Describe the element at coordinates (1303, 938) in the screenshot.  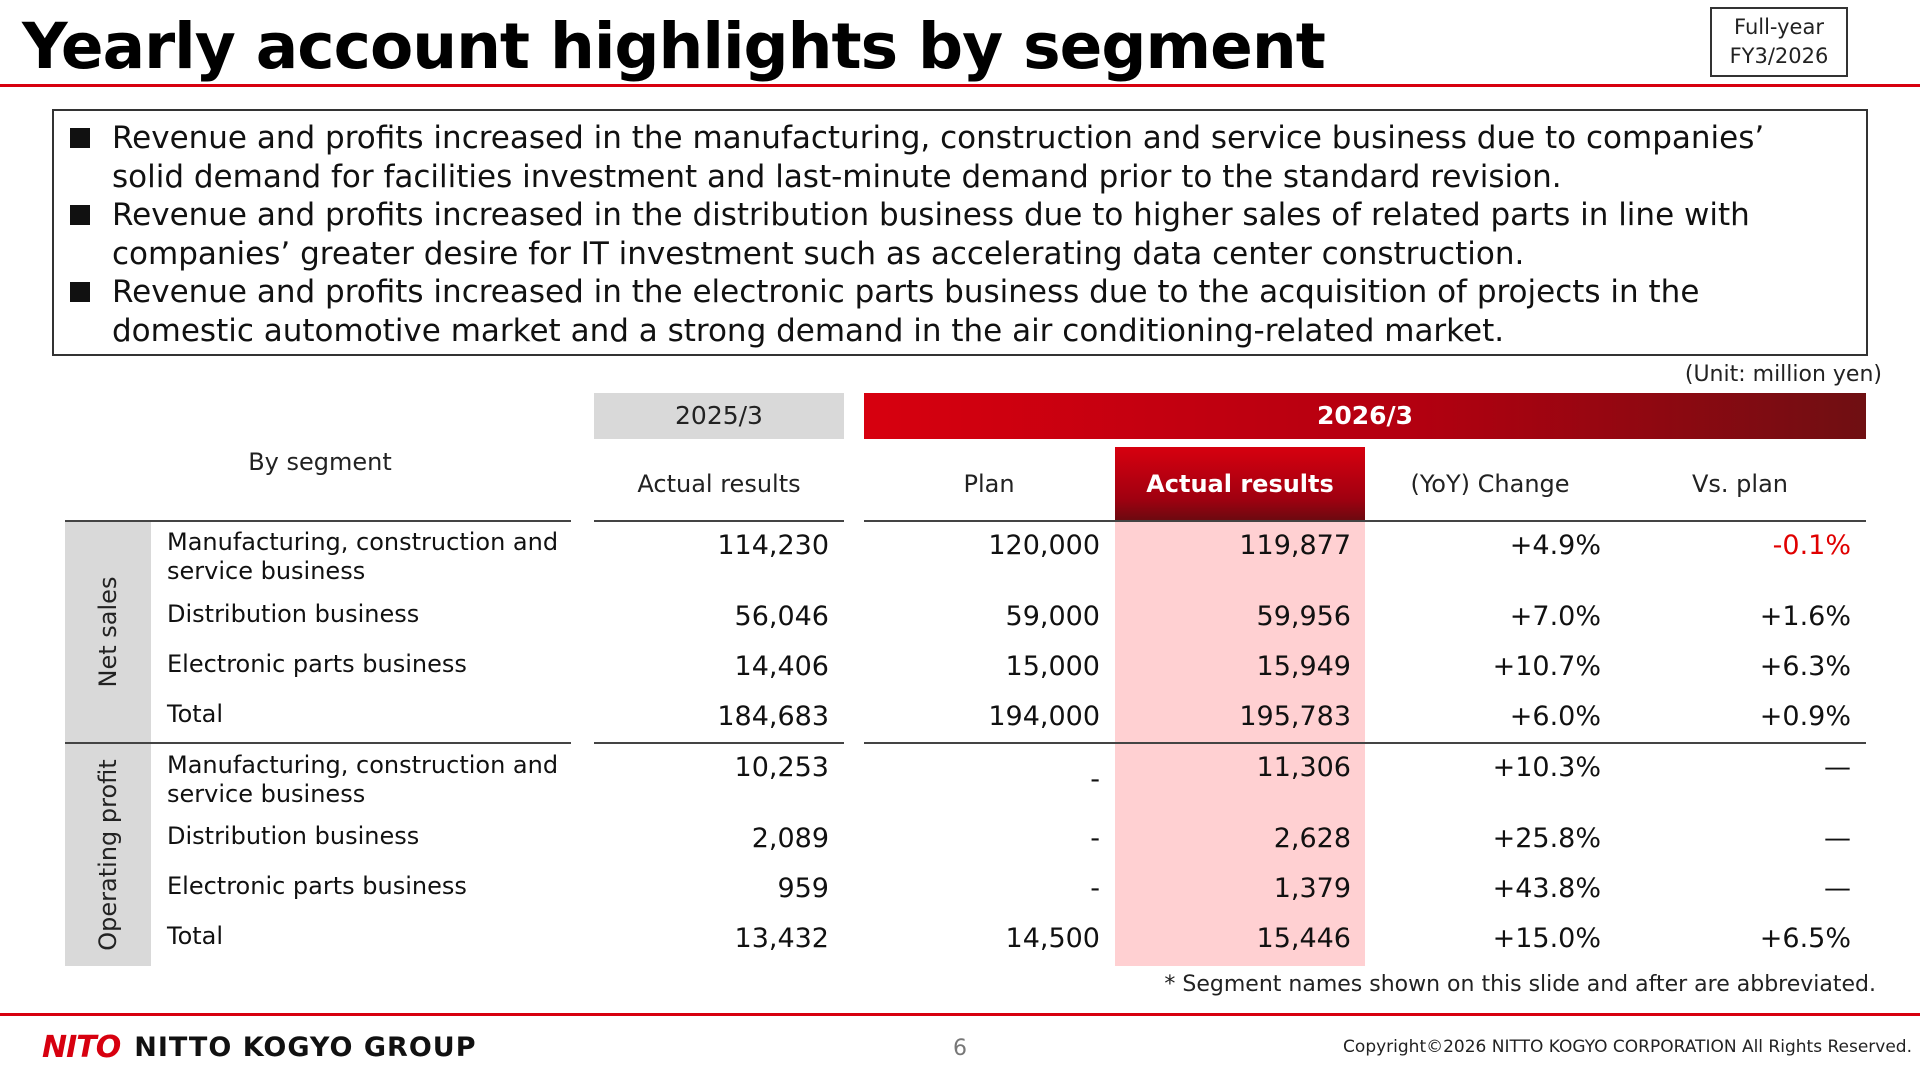
I see `cell-actual: 15,446` at that location.